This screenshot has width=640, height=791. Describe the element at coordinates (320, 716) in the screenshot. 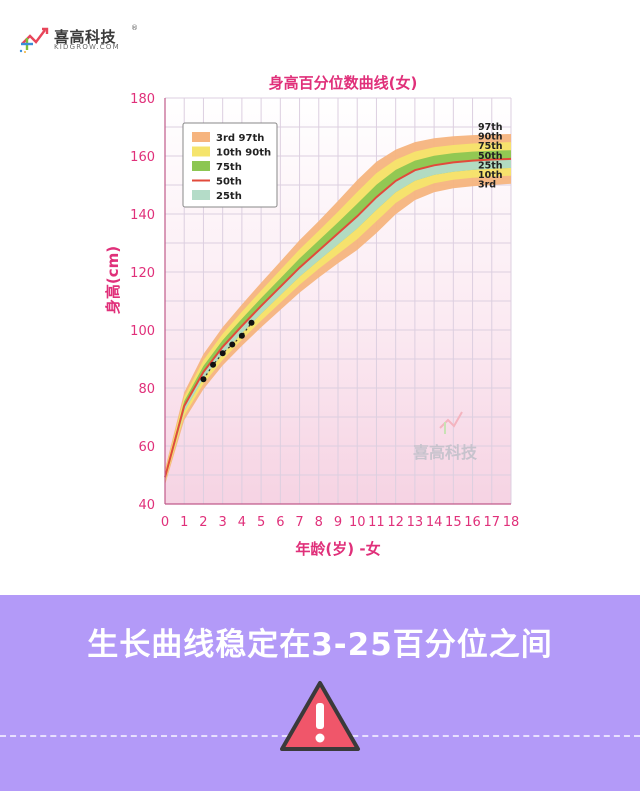

I see `warning-triangle-icon` at that location.